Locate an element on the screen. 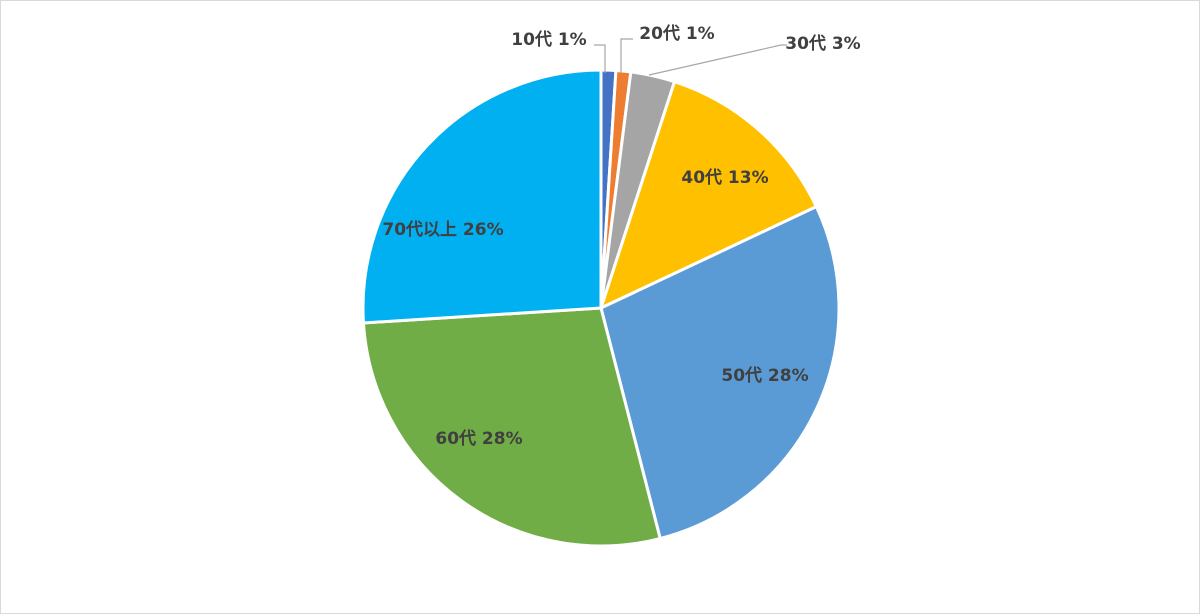 Image resolution: width=1200 pixels, height=615 pixels. data-label-7: 70代以上 26% is located at coordinates (442, 229).